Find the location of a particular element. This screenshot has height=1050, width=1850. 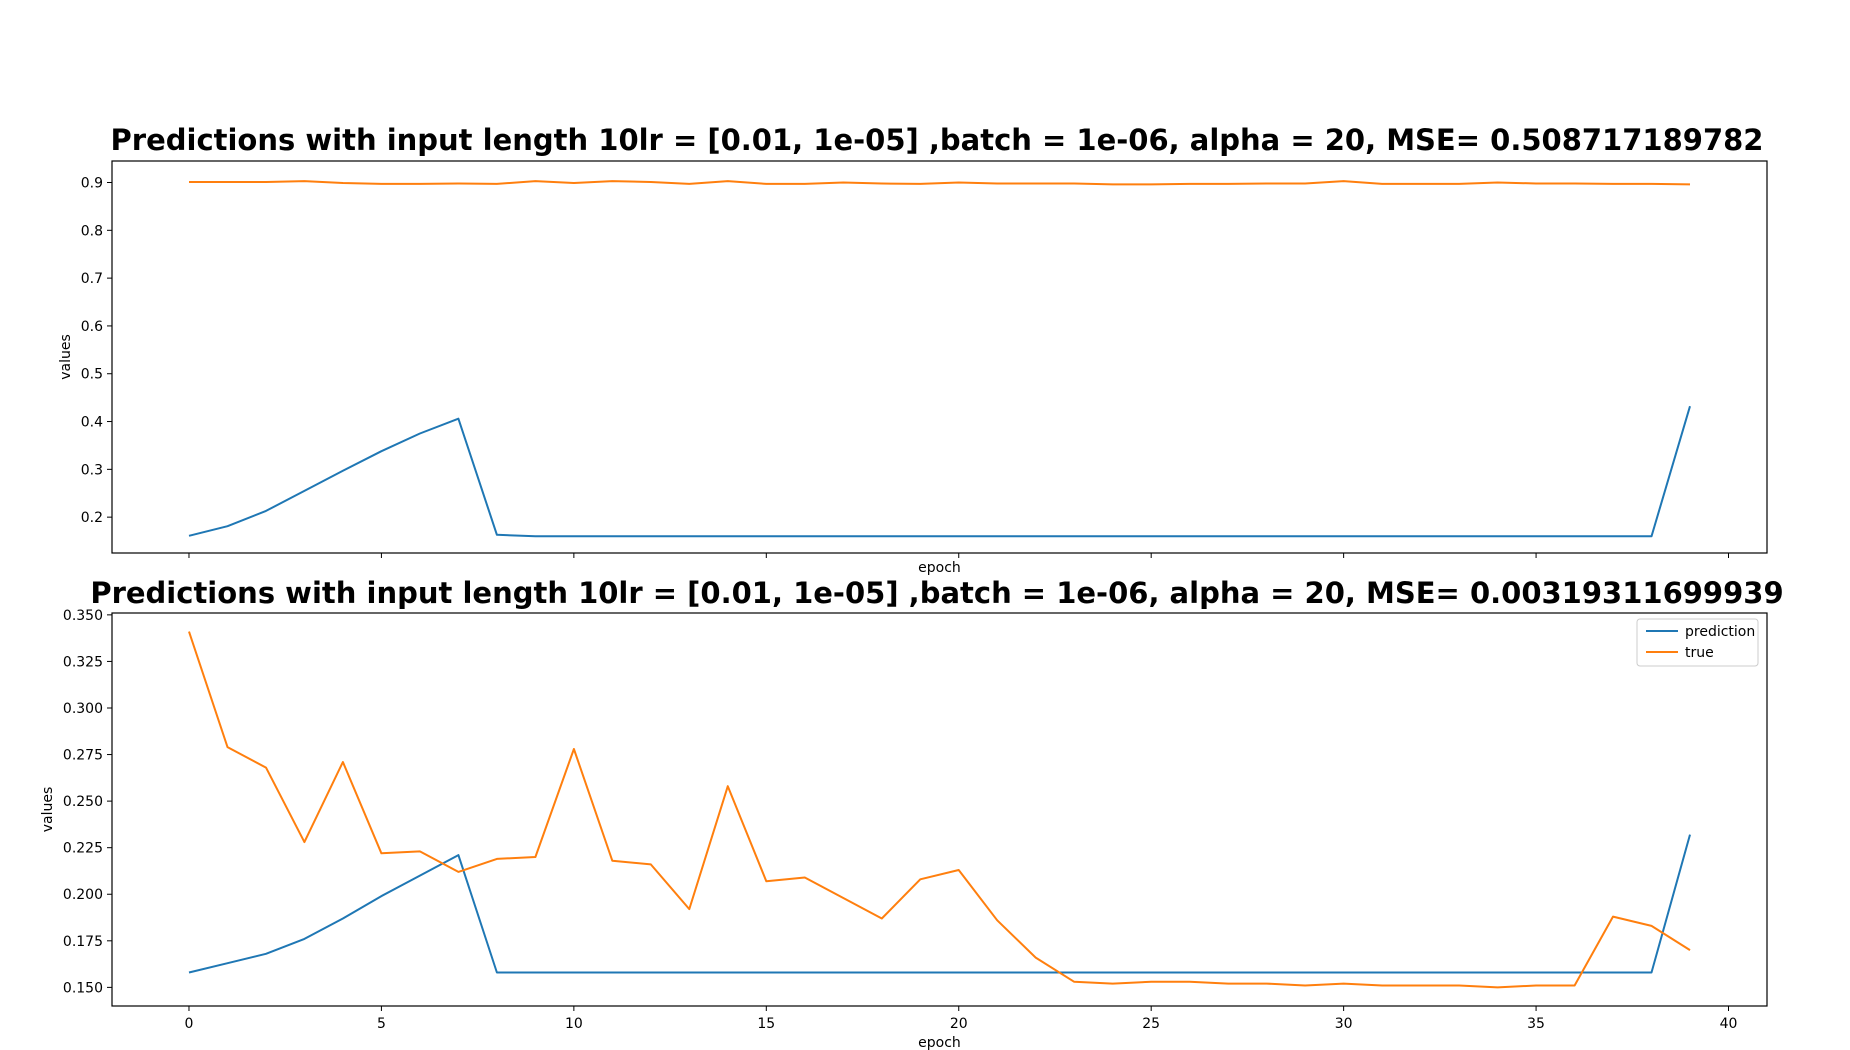

y-tick-label: 0.250 is located at coordinates (83, 802).